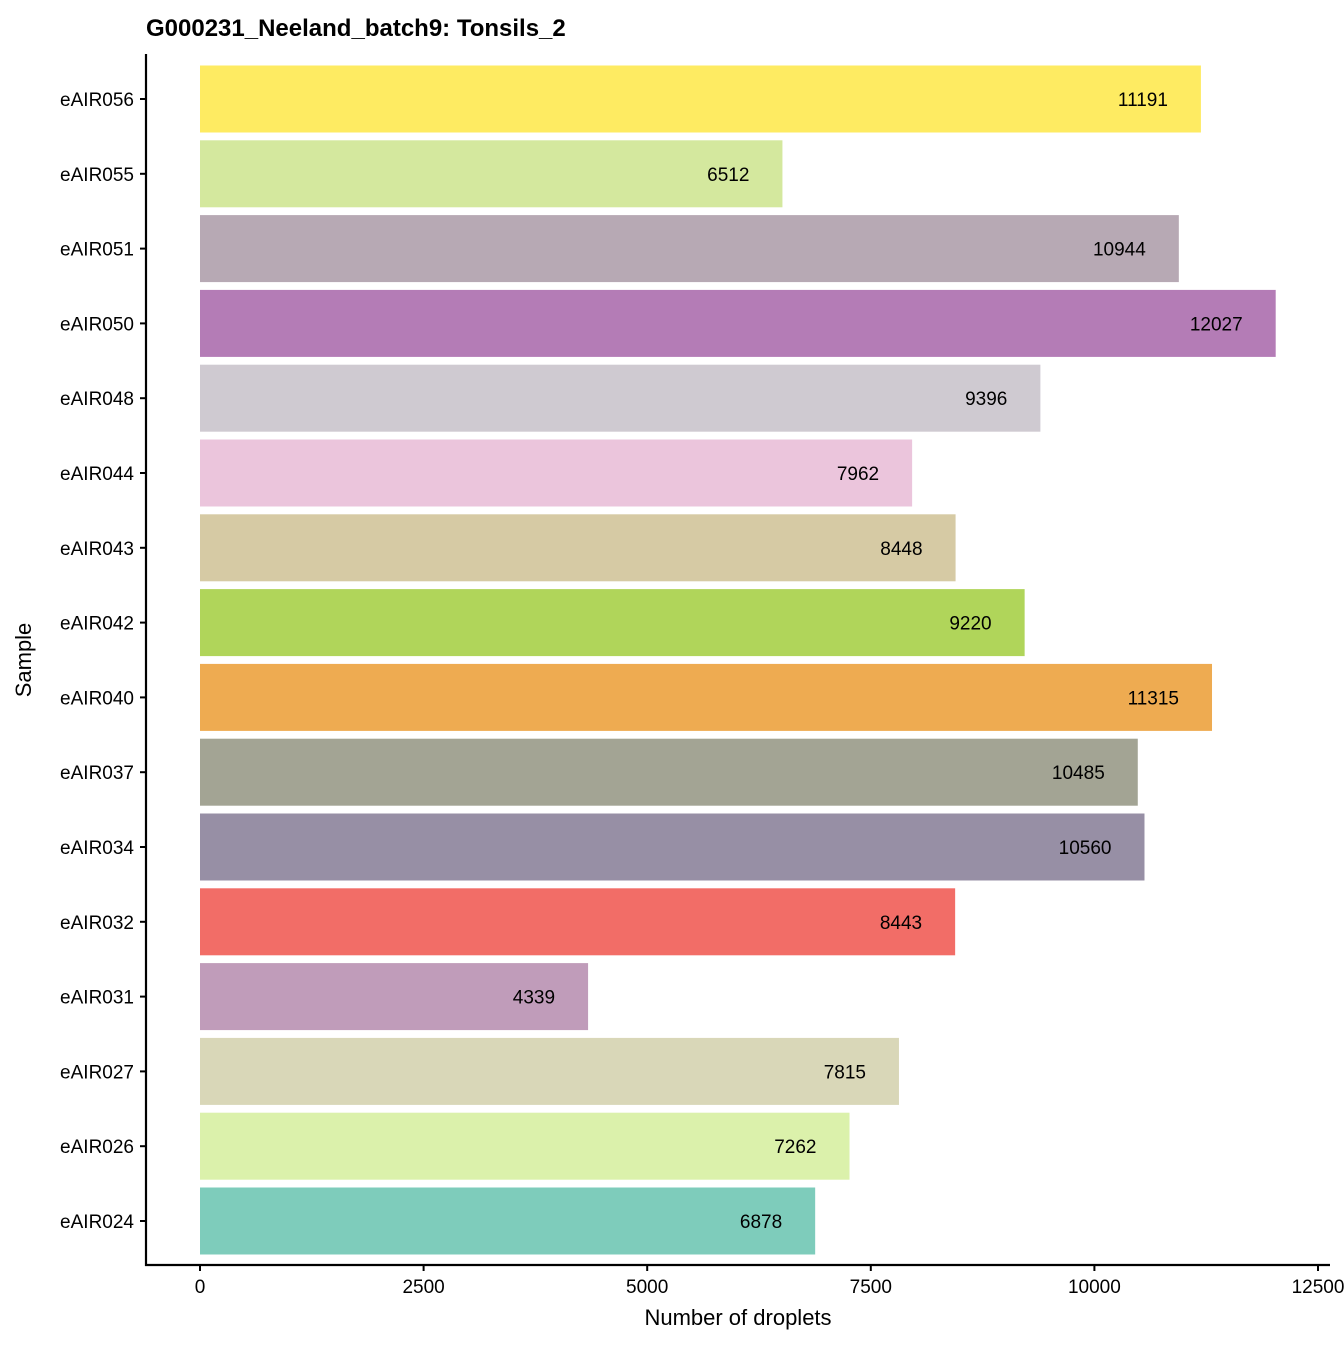  Describe the element at coordinates (525, 1146) in the screenshot. I see `bar-eAIR026` at that location.